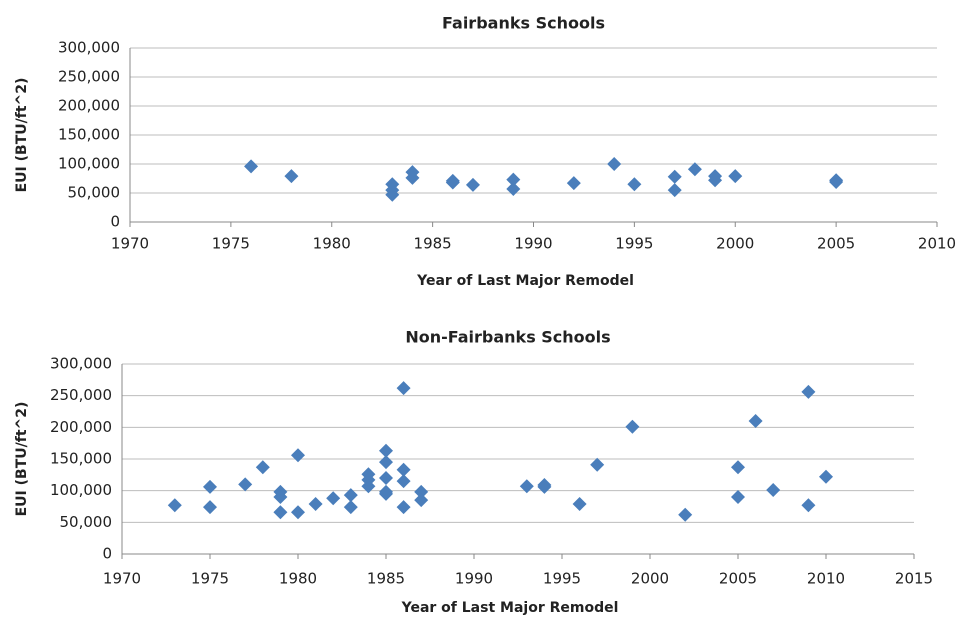  I want to click on chart-title: Non-Fairbanks Schools, so click(507, 337).